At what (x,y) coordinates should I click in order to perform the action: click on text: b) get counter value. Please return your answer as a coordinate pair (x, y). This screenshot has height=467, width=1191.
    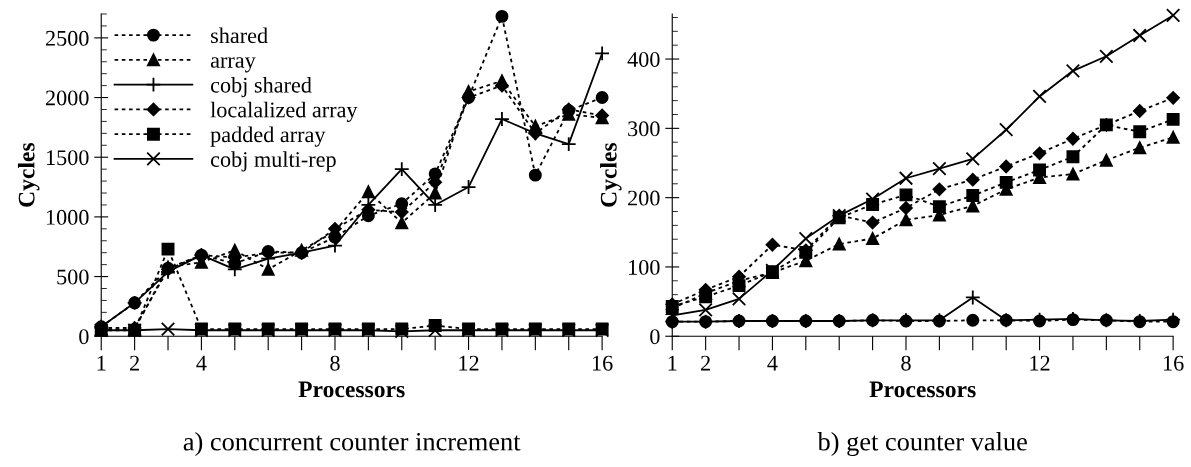
    Looking at the image, I should click on (922, 444).